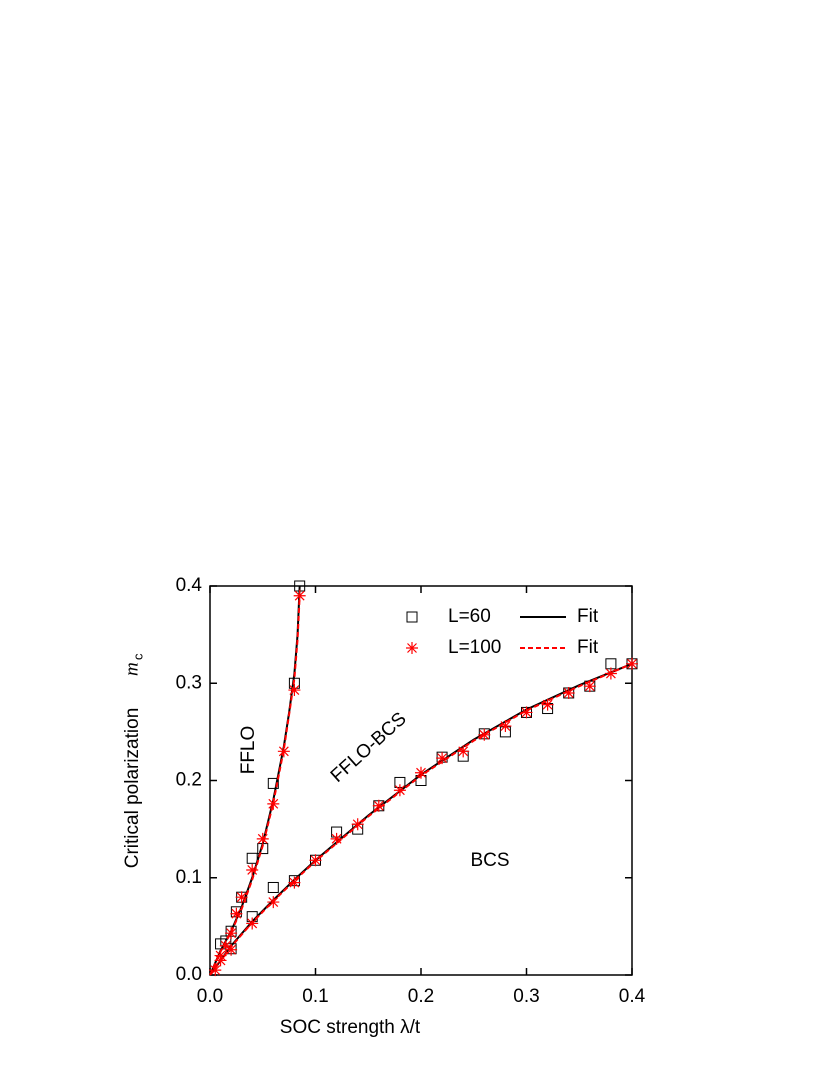 The image size is (830, 1075). What do you see at coordinates (350, 1027) in the screenshot?
I see `x-axis-label: SOC strength λ/t` at bounding box center [350, 1027].